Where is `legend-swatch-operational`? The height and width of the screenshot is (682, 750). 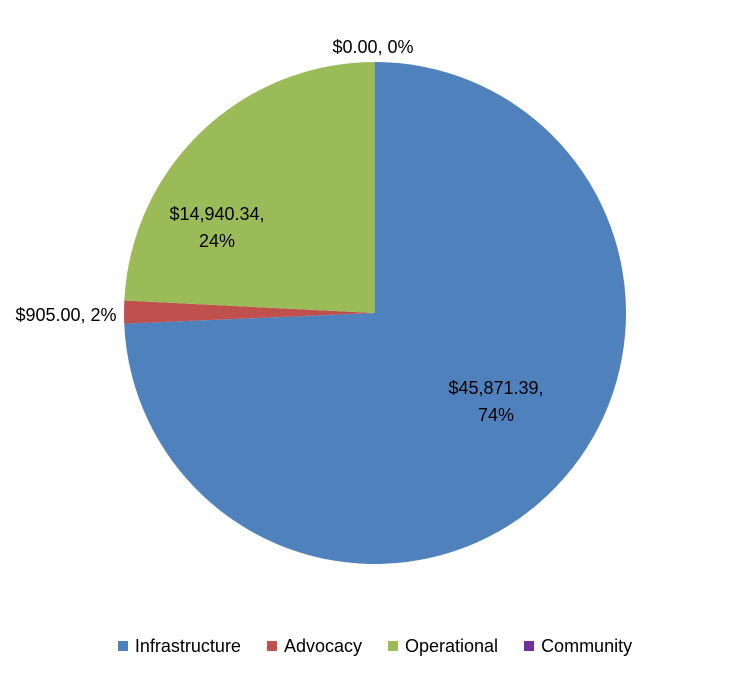 legend-swatch-operational is located at coordinates (393, 646).